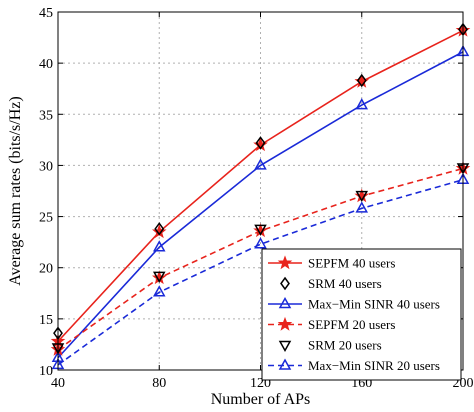 This screenshot has height=412, width=474. Describe the element at coordinates (15, 190) in the screenshot. I see `y-axis-label: Average sum rates (bits/s/Hz)` at that location.